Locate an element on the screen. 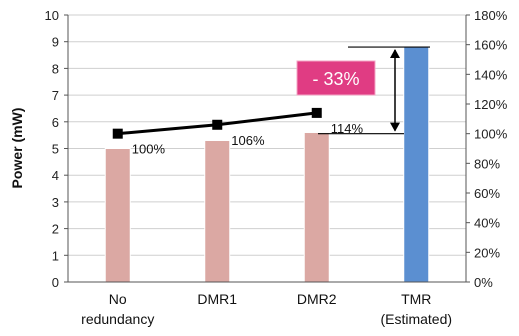 This screenshot has height=336, width=519. arrowhead-up-icon is located at coordinates (395, 54).